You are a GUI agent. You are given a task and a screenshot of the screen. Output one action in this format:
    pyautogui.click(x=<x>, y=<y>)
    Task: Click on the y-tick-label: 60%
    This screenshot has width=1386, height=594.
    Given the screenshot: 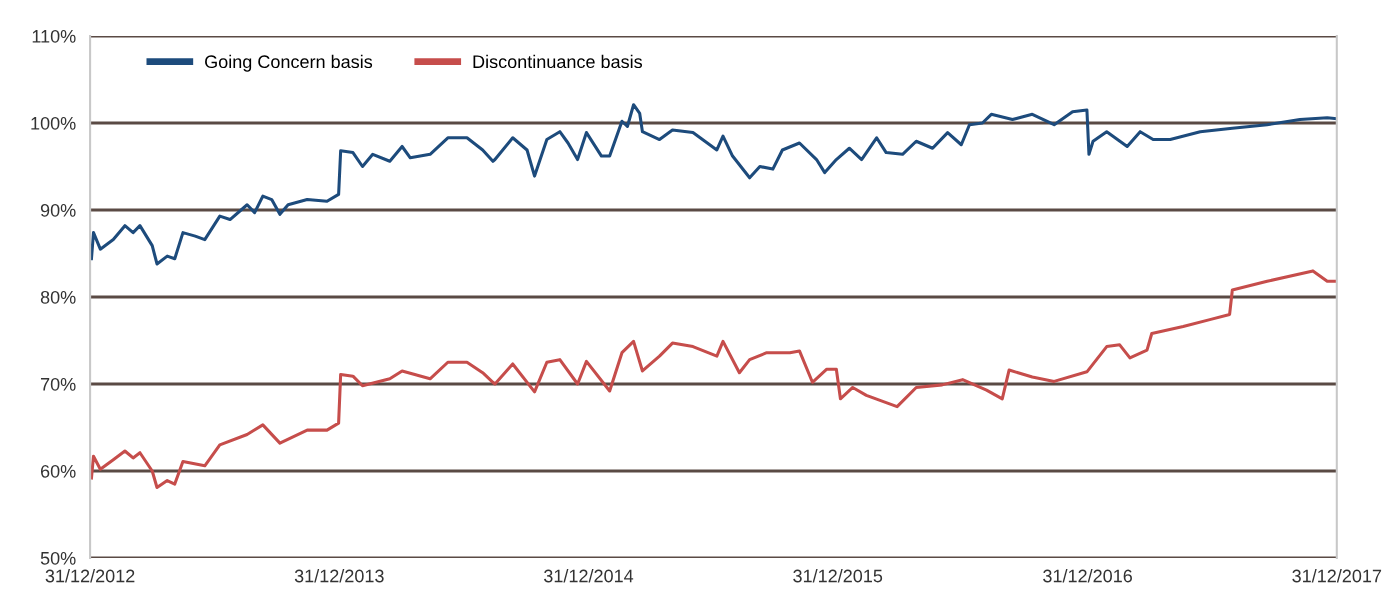 What is the action you would take?
    pyautogui.click(x=58, y=471)
    